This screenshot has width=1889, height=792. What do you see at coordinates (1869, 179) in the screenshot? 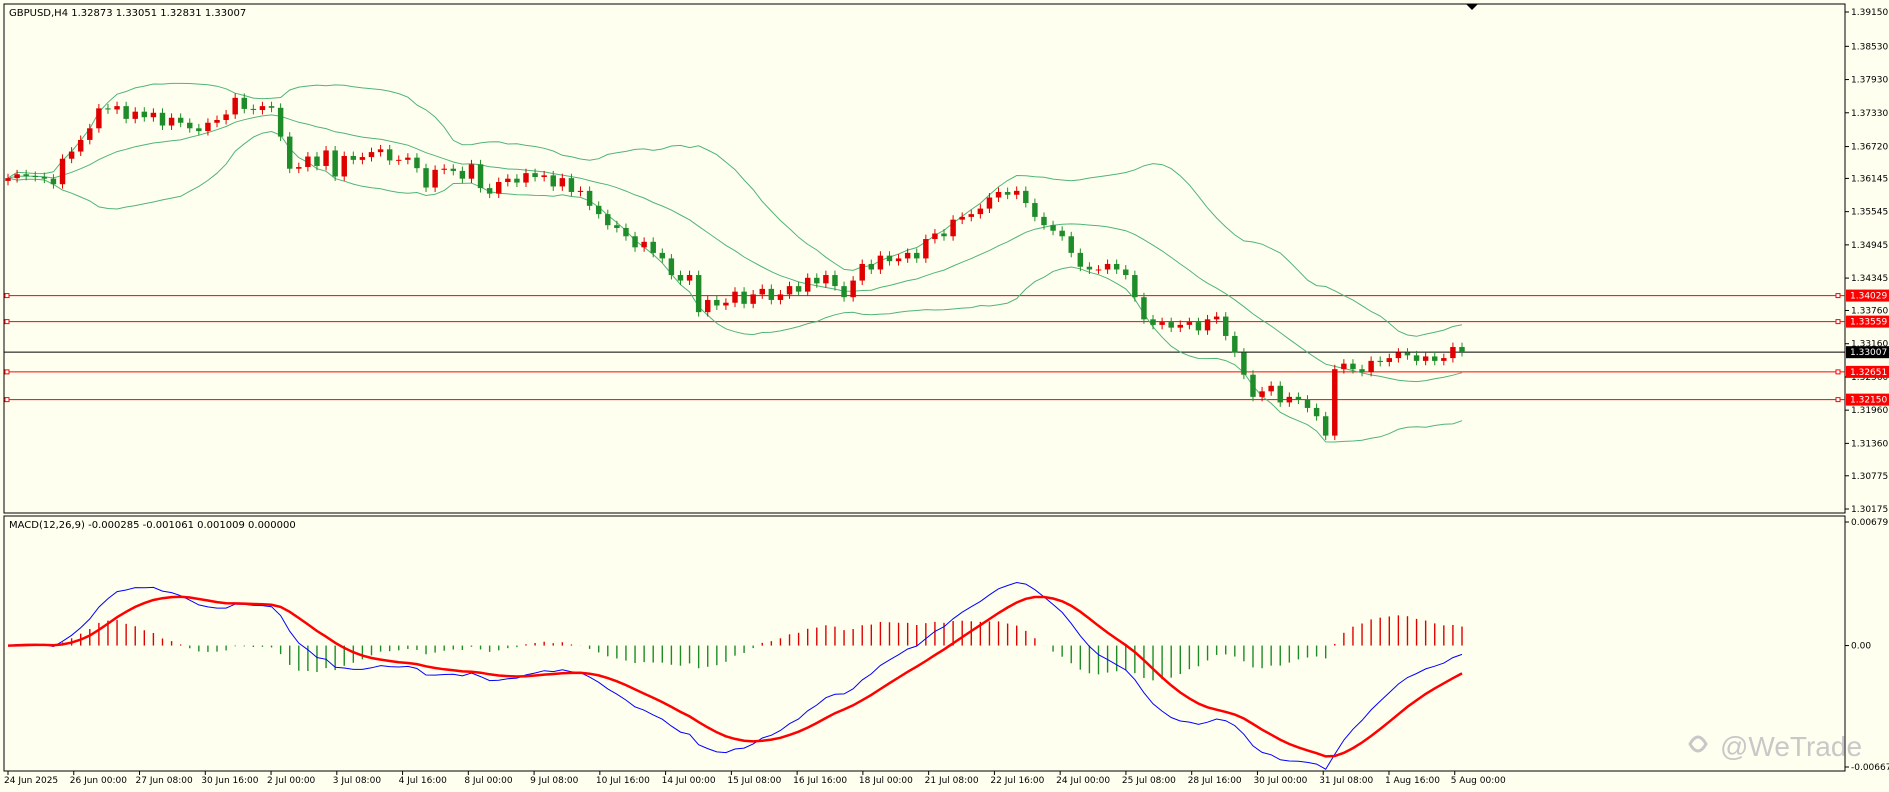
I see `price-tick-label: 1.36145` at bounding box center [1869, 179].